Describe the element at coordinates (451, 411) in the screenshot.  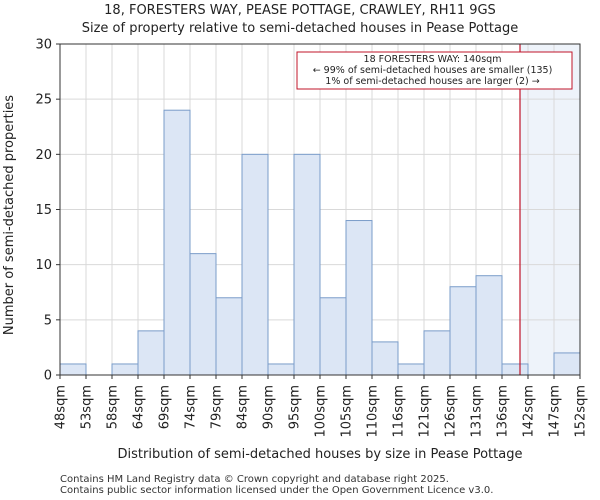
I see `x-tick-label: 126sqm` at that location.